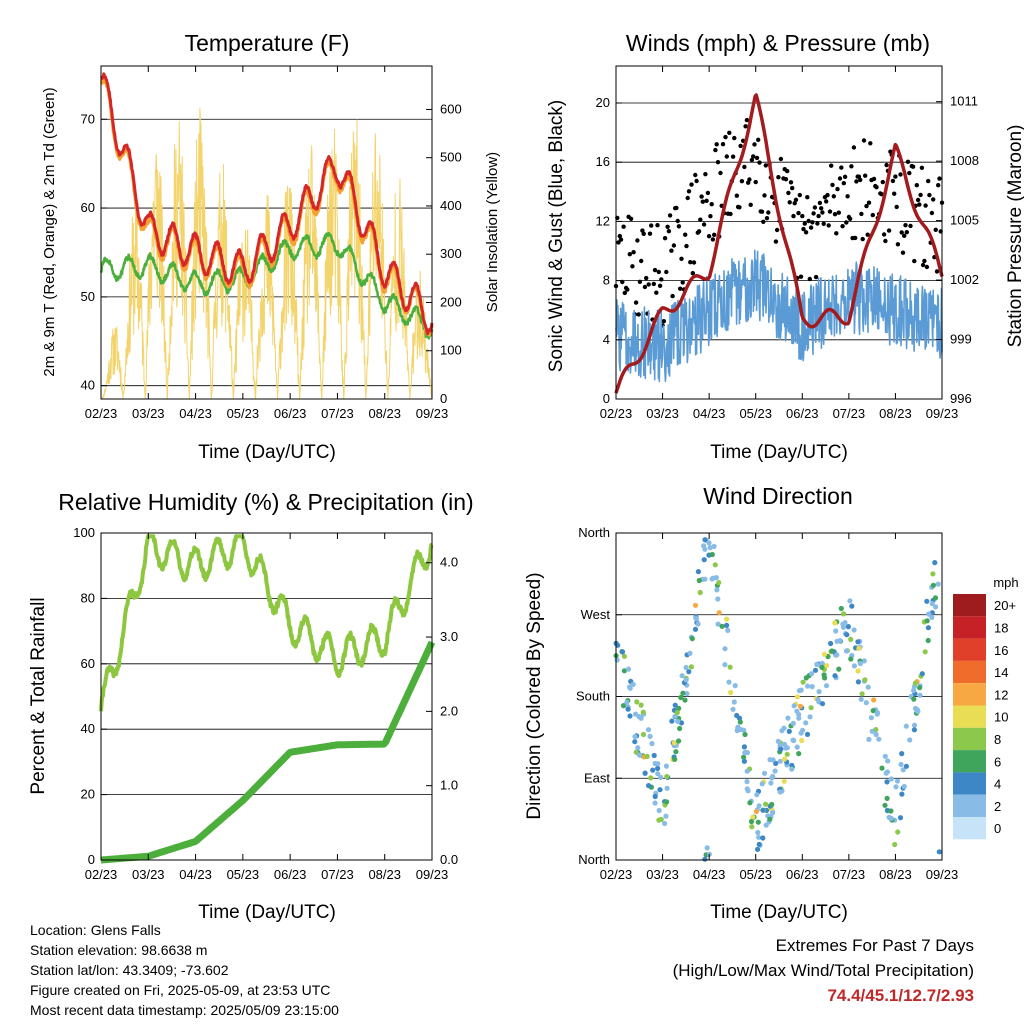  Describe the element at coordinates (101, 874) in the screenshot. I see `humidity-xtick-label: 02/23` at that location.